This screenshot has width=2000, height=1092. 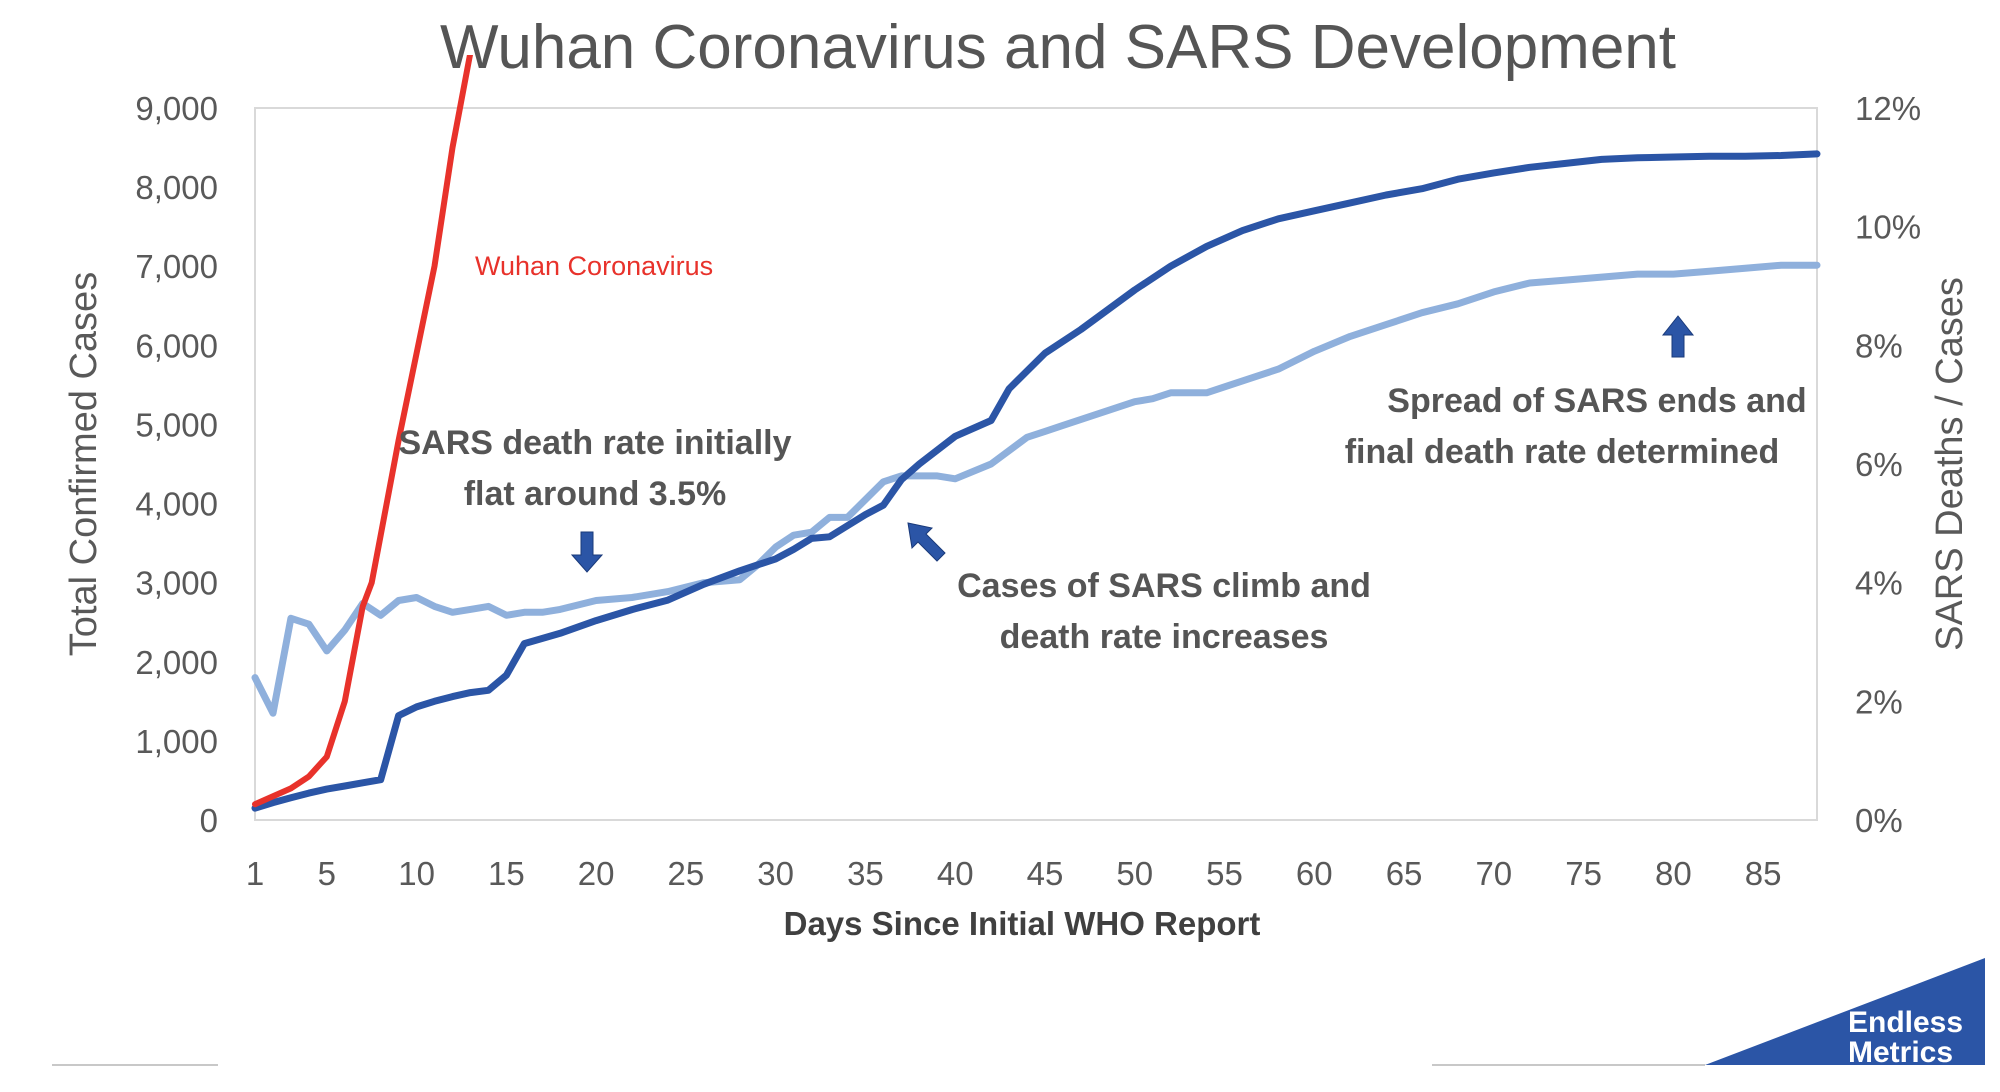 What do you see at coordinates (1879, 583) in the screenshot?
I see `y2-tick-label: 4%` at bounding box center [1879, 583].